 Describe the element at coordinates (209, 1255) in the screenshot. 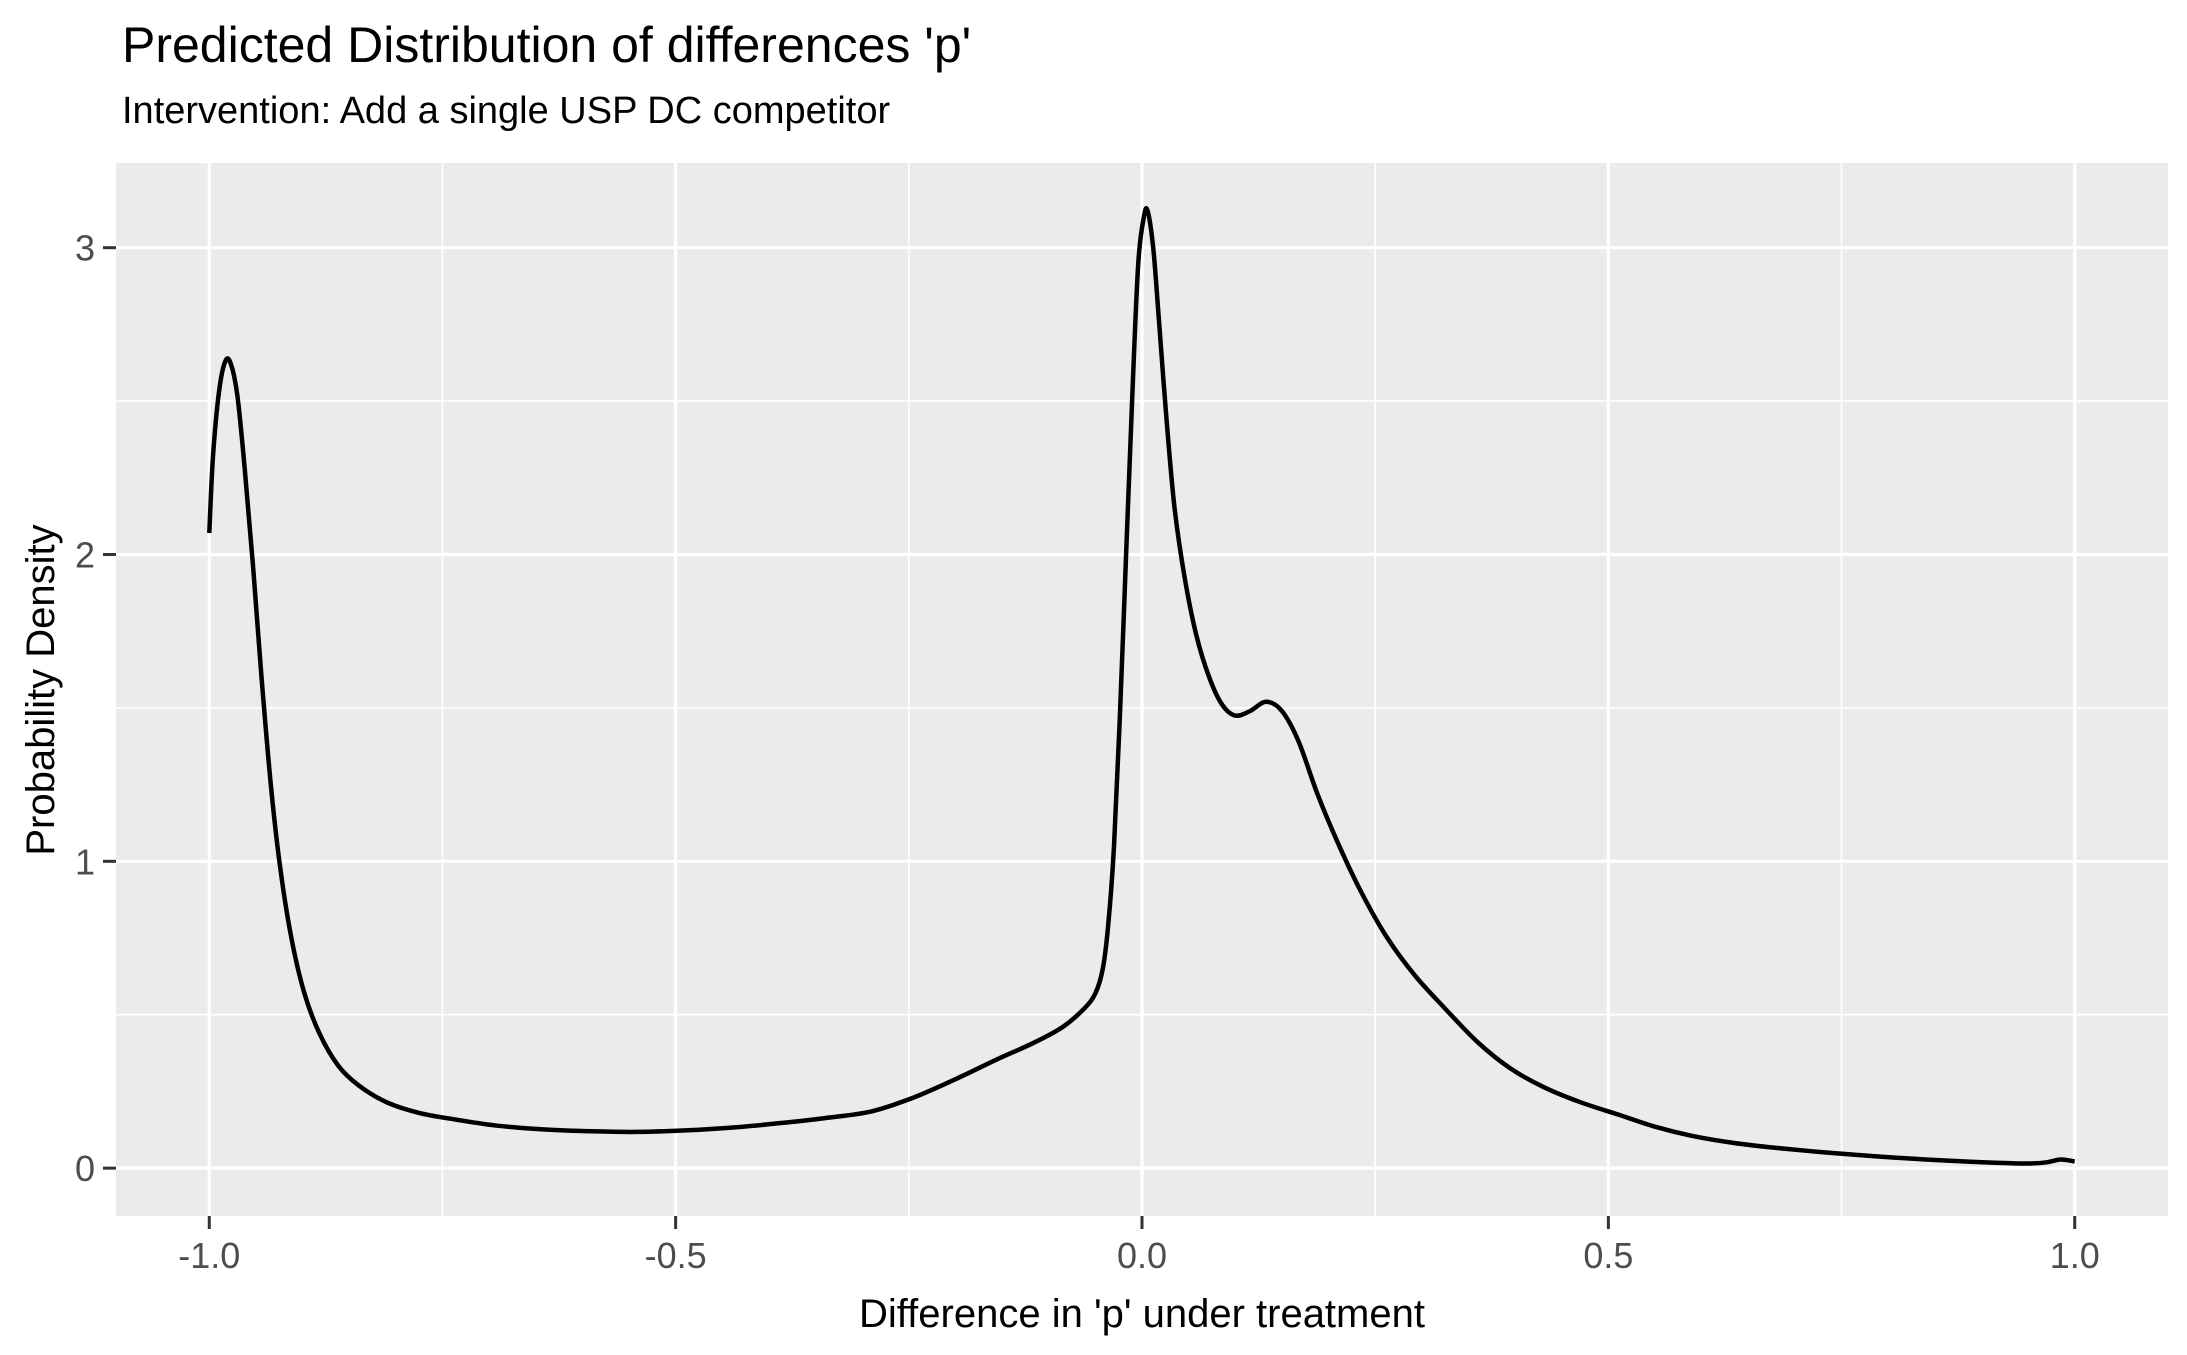

I see `x-tick-label: -1.0` at that location.